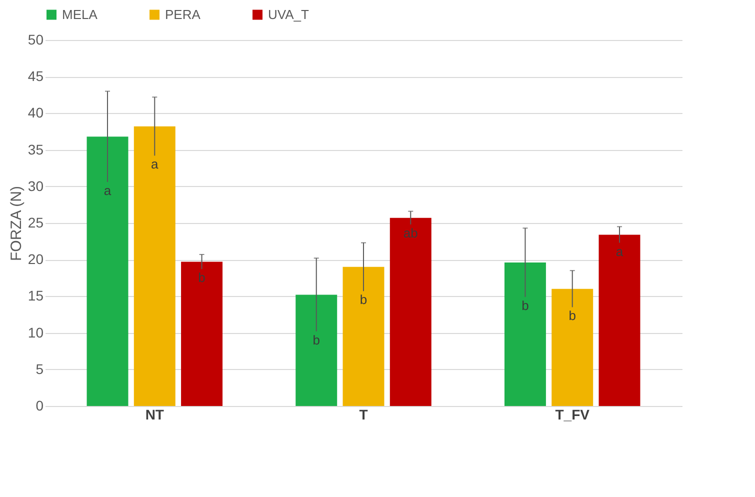 Image resolution: width=755 pixels, height=497 pixels. What do you see at coordinates (80, 14) in the screenshot?
I see `legend-label: MELA` at bounding box center [80, 14].